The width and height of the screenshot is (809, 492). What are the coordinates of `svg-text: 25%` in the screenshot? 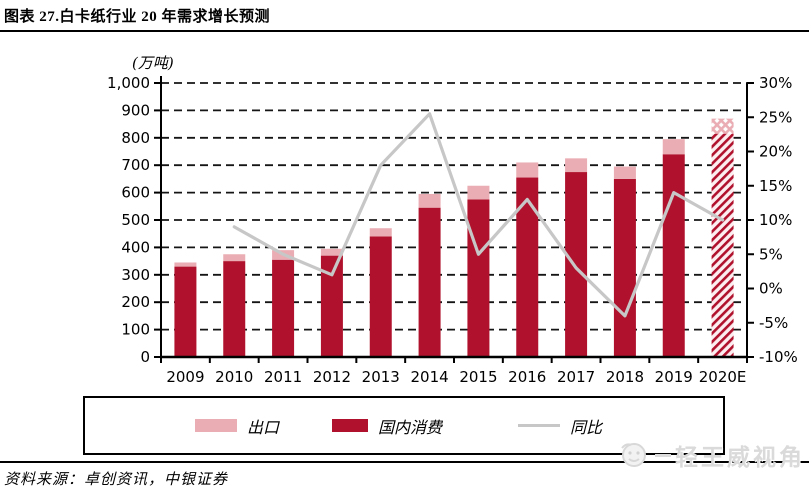 It's located at (775, 117).